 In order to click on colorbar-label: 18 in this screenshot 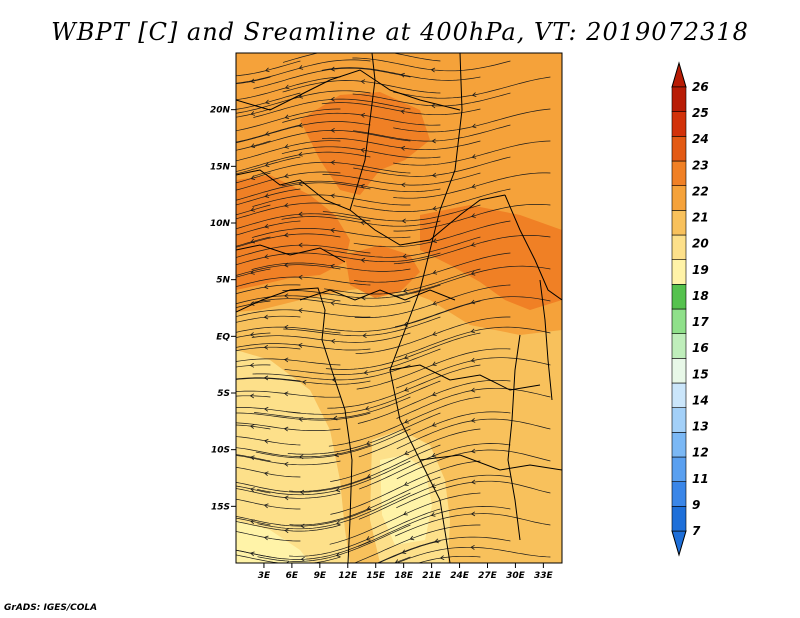, I will do `click(700, 296)`.